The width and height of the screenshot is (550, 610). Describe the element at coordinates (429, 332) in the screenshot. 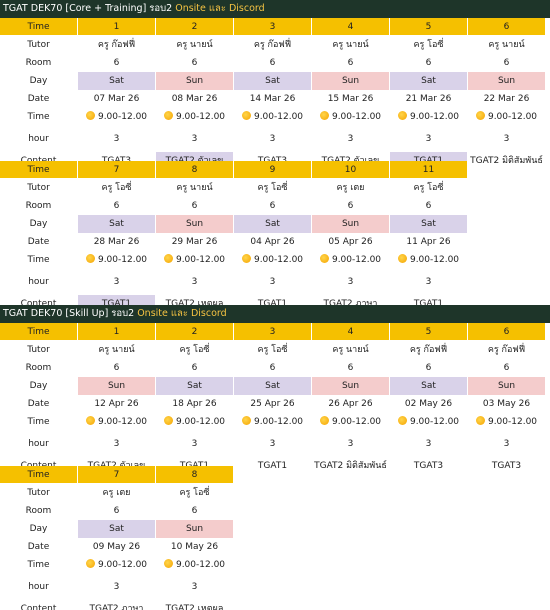

I see `session-time-cell: 5` at that location.